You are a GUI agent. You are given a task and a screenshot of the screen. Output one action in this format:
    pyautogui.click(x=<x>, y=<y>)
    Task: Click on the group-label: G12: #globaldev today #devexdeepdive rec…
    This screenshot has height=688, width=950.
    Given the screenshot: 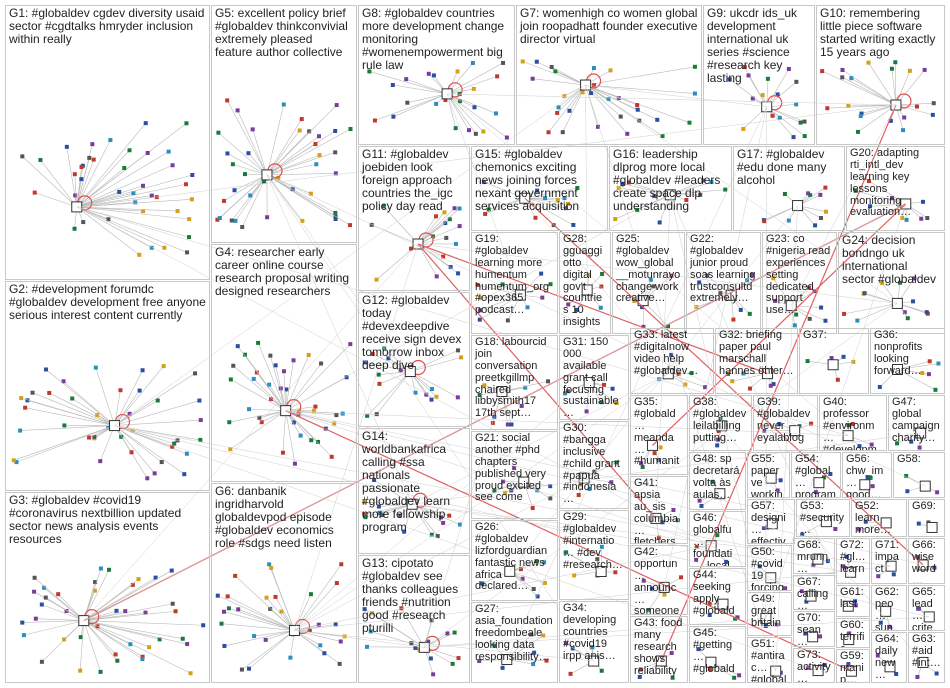 What is the action you would take?
    pyautogui.click(x=412, y=332)
    